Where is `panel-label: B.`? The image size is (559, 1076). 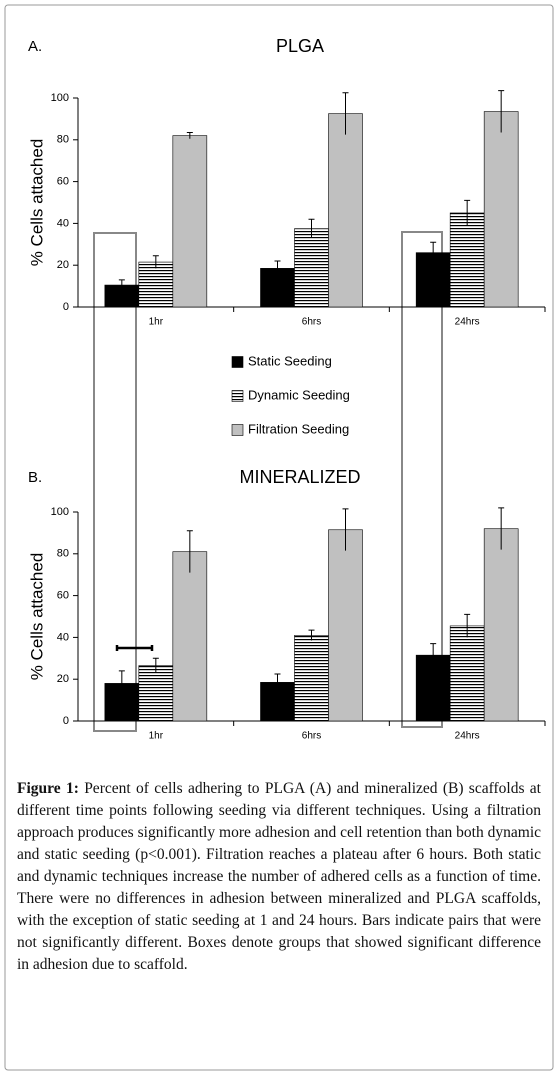 panel-label: B. is located at coordinates (35, 477).